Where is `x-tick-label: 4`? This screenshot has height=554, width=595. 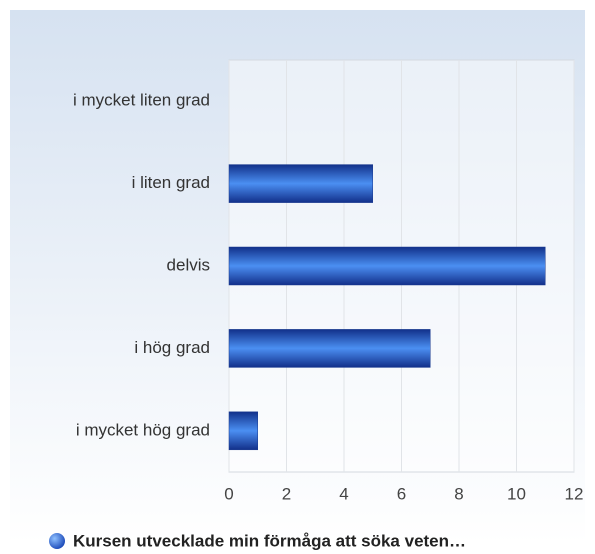 x-tick-label: 4 is located at coordinates (343, 493).